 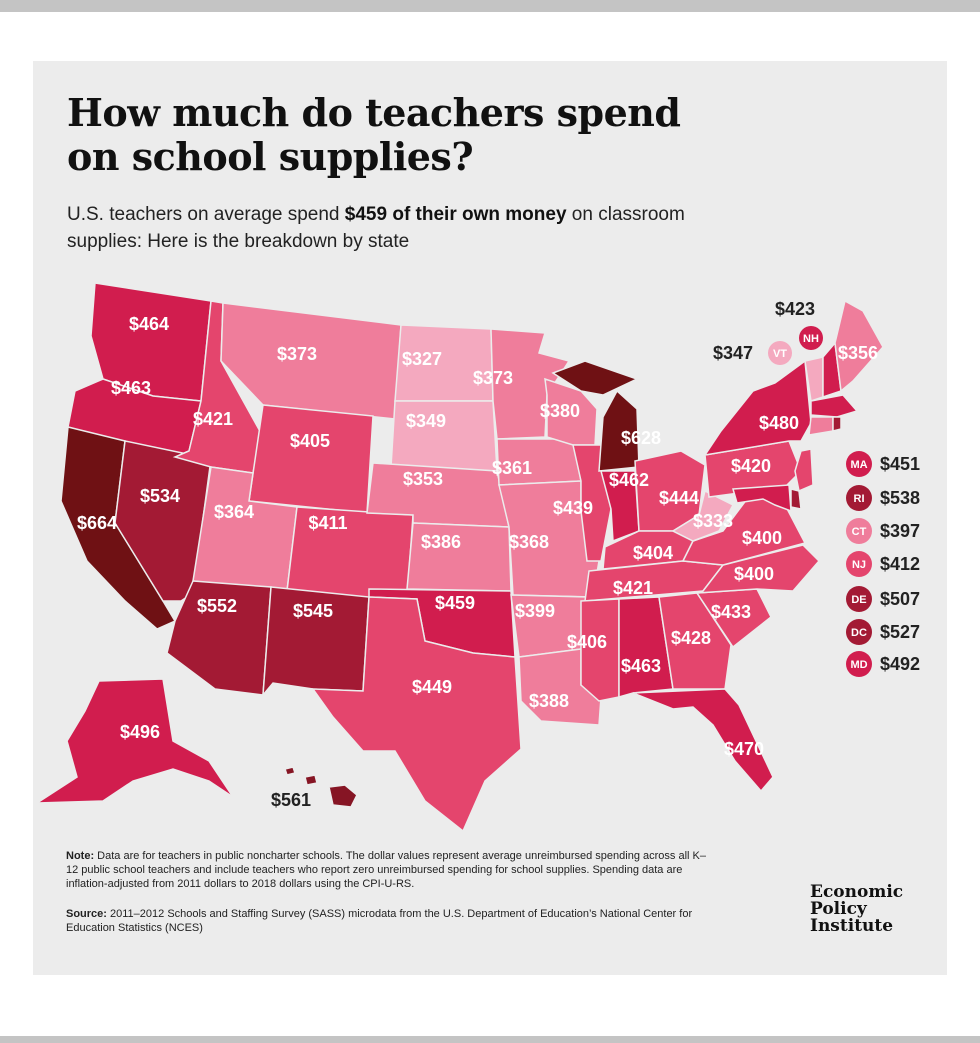 What do you see at coordinates (754, 574) in the screenshot?
I see `label-nc: $400` at bounding box center [754, 574].